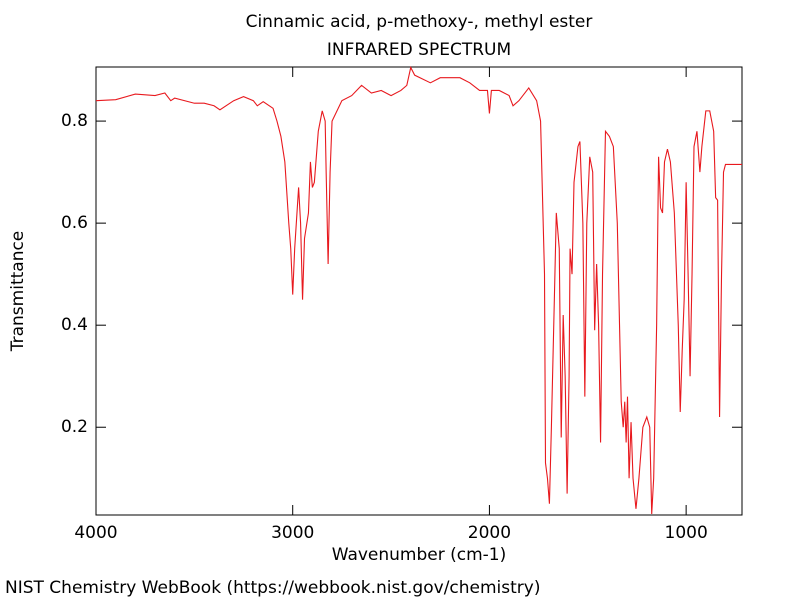  I want to click on y-axis-label: Transmittance, so click(18, 292).